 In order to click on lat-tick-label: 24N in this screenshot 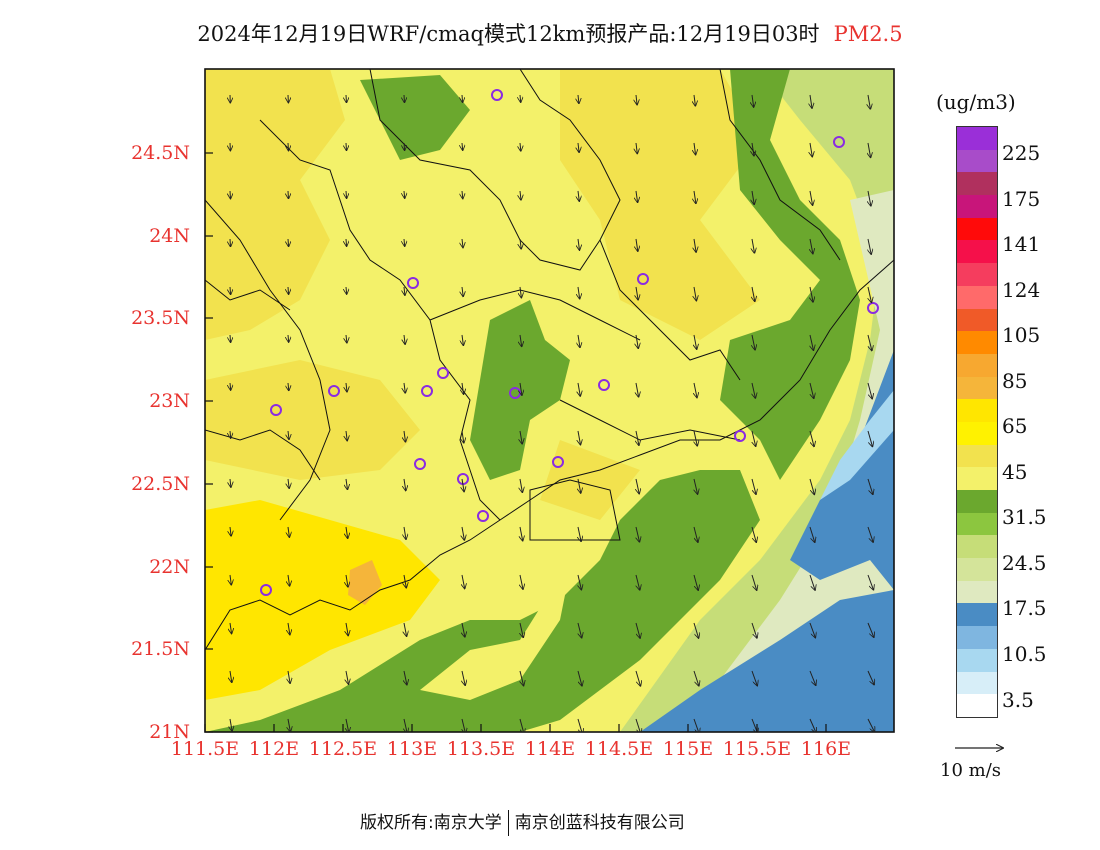, I will do `click(169, 236)`.